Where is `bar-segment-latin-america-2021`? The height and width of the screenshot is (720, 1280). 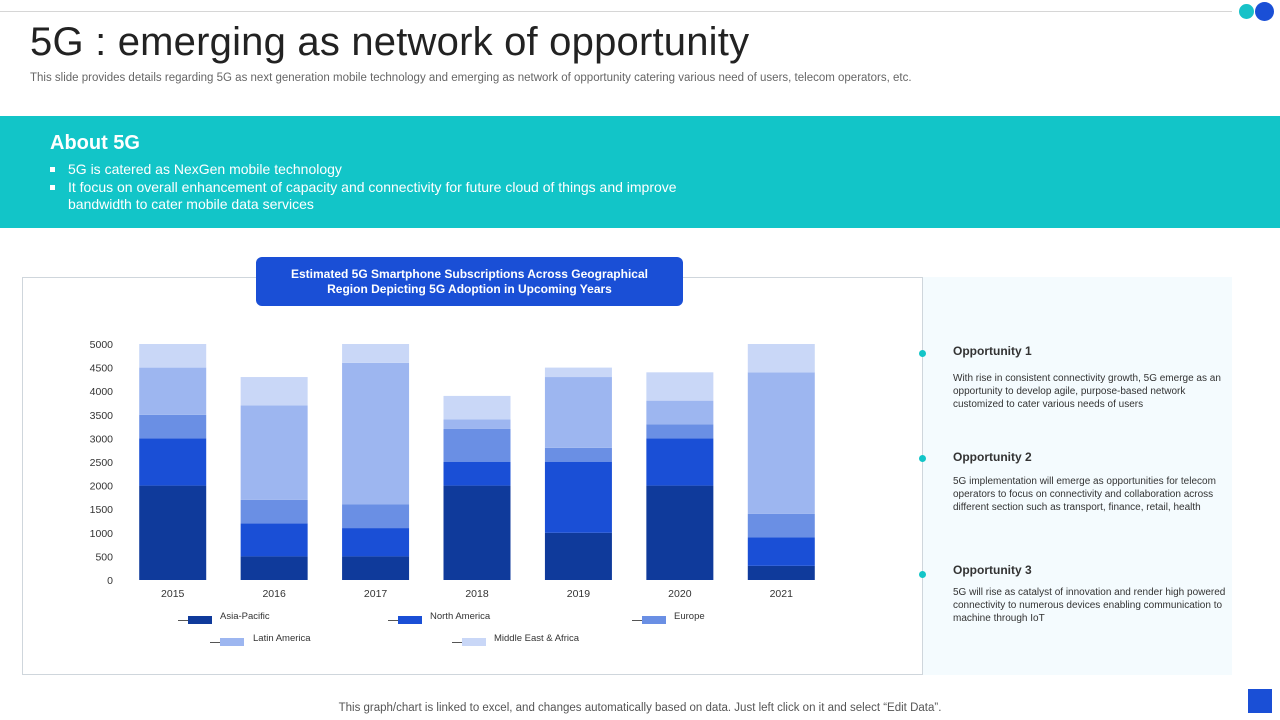
bar-segment-latin-america-2021 is located at coordinates (781, 443).